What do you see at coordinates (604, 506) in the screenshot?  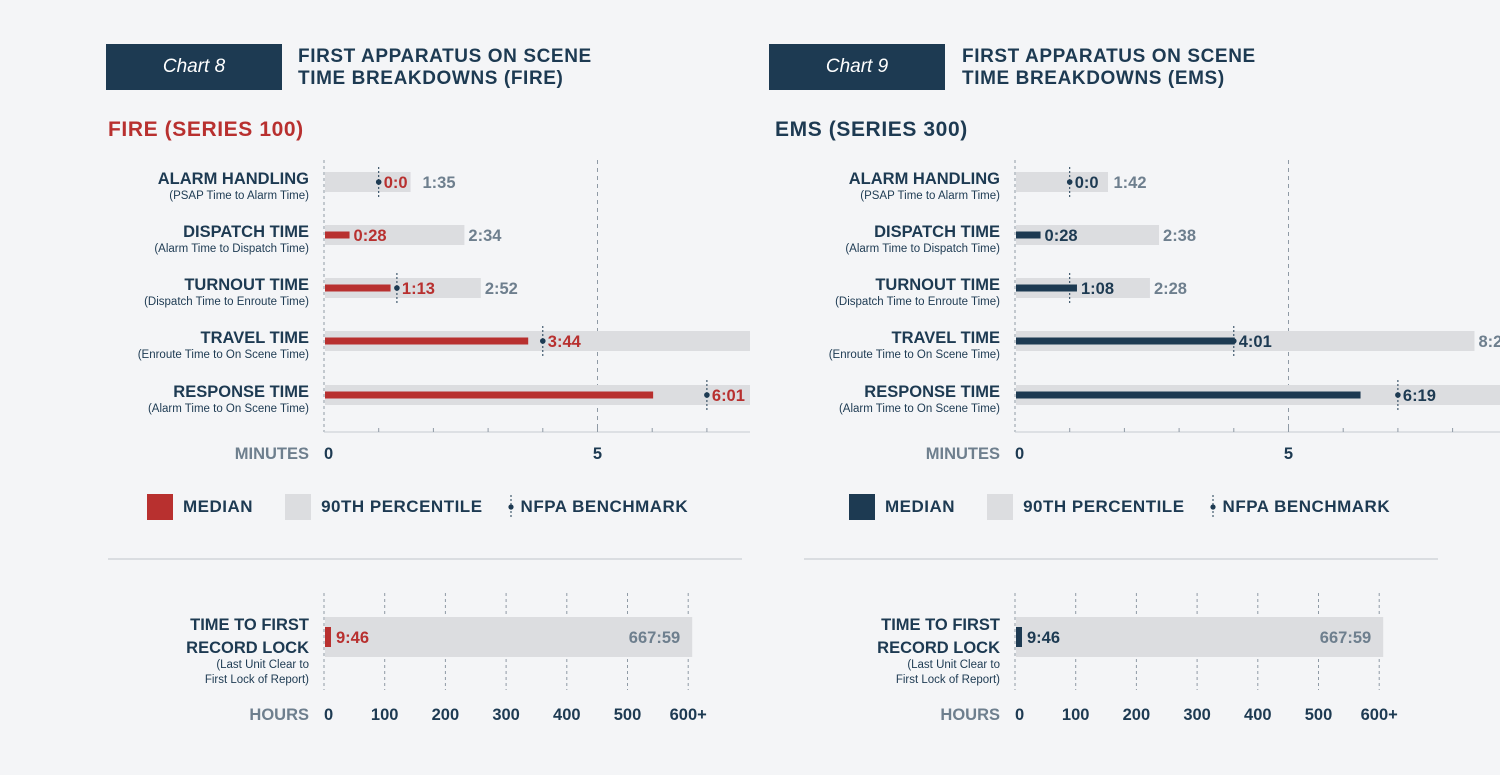 I see `legend-label-nfpa: NFPA BENCHMARK` at bounding box center [604, 506].